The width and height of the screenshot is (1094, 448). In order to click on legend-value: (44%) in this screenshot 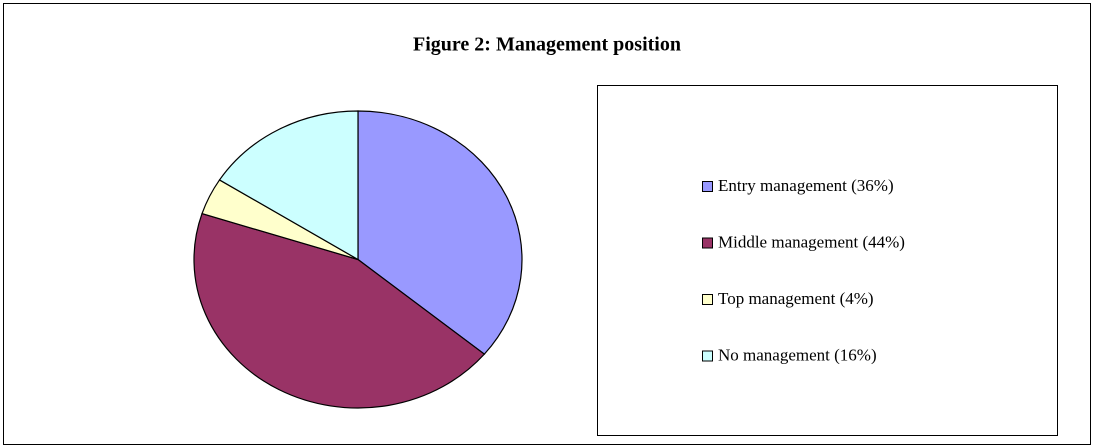, I will do `click(883, 241)`.